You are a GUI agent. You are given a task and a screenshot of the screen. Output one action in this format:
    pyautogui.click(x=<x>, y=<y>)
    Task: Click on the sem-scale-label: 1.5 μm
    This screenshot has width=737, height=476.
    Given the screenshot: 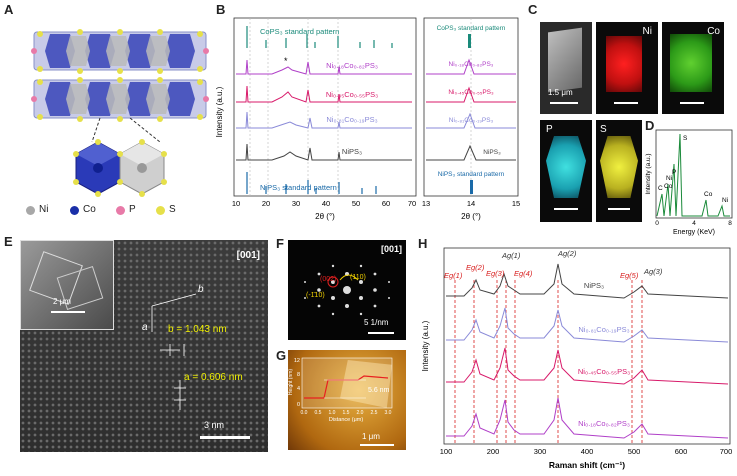 What is the action you would take?
    pyautogui.click(x=560, y=92)
    